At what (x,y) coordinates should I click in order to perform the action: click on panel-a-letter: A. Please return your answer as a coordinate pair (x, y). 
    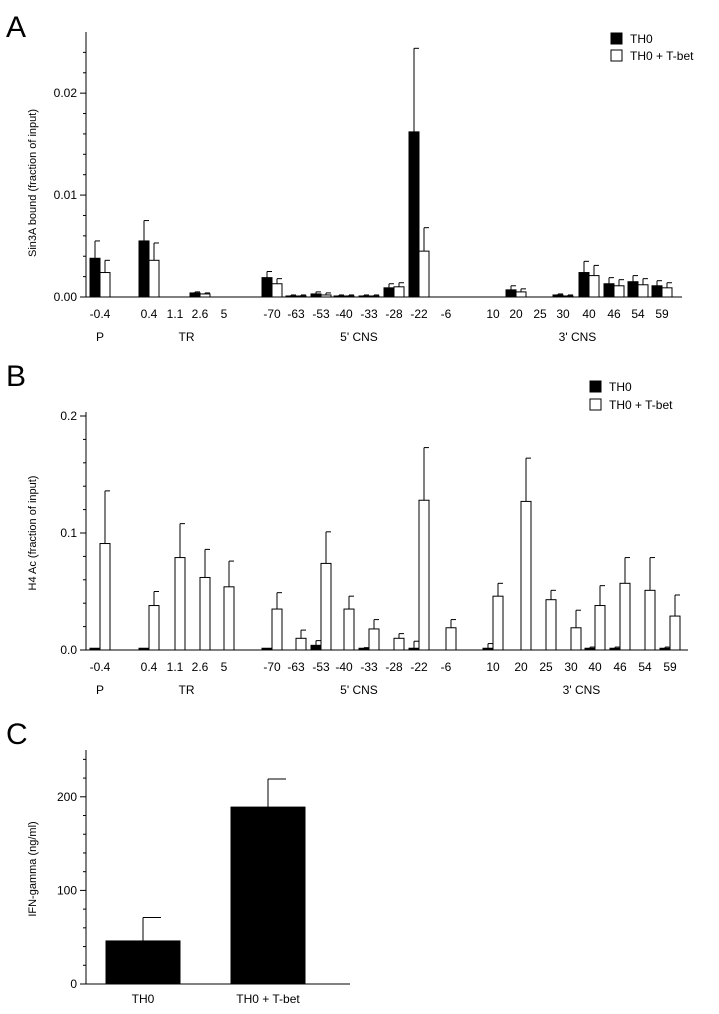
    Looking at the image, I should click on (16, 27).